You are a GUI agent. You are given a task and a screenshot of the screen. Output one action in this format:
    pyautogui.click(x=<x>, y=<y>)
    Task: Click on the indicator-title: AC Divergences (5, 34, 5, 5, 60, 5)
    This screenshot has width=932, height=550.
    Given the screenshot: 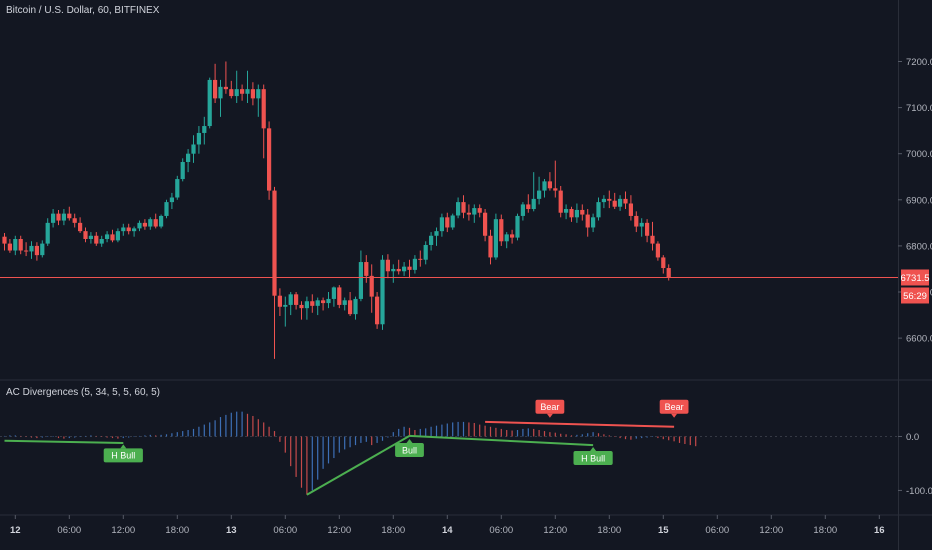 What is the action you would take?
    pyautogui.click(x=83, y=392)
    